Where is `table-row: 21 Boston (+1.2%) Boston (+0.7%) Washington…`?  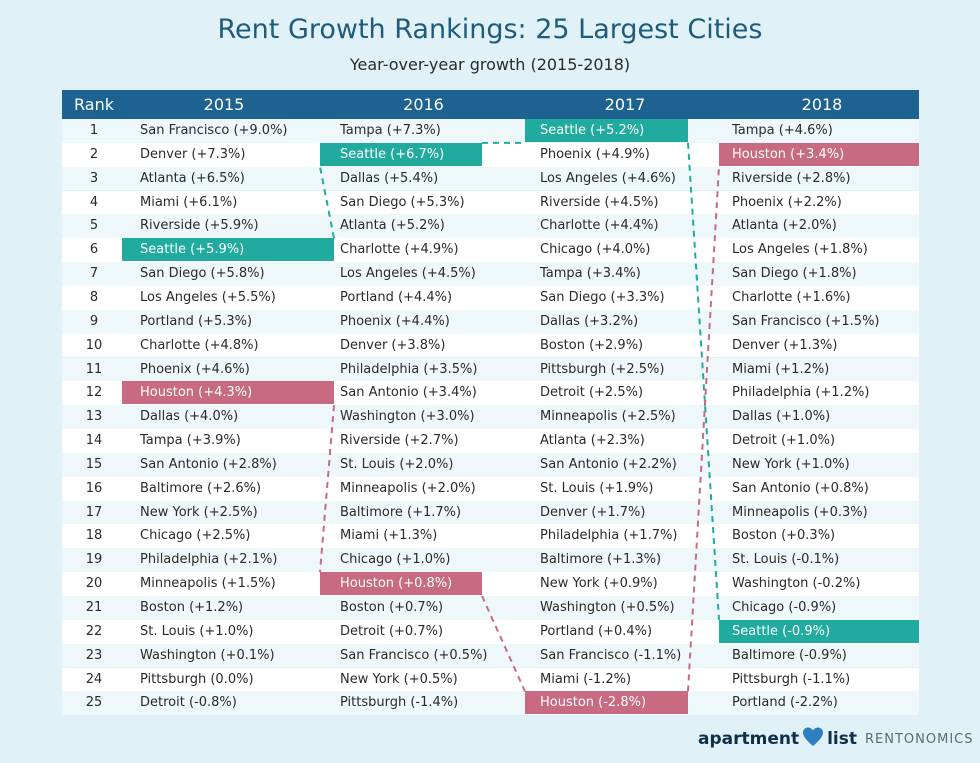 table-row: 21 Boston (+1.2%) Boston (+0.7%) Washington… is located at coordinates (490, 608).